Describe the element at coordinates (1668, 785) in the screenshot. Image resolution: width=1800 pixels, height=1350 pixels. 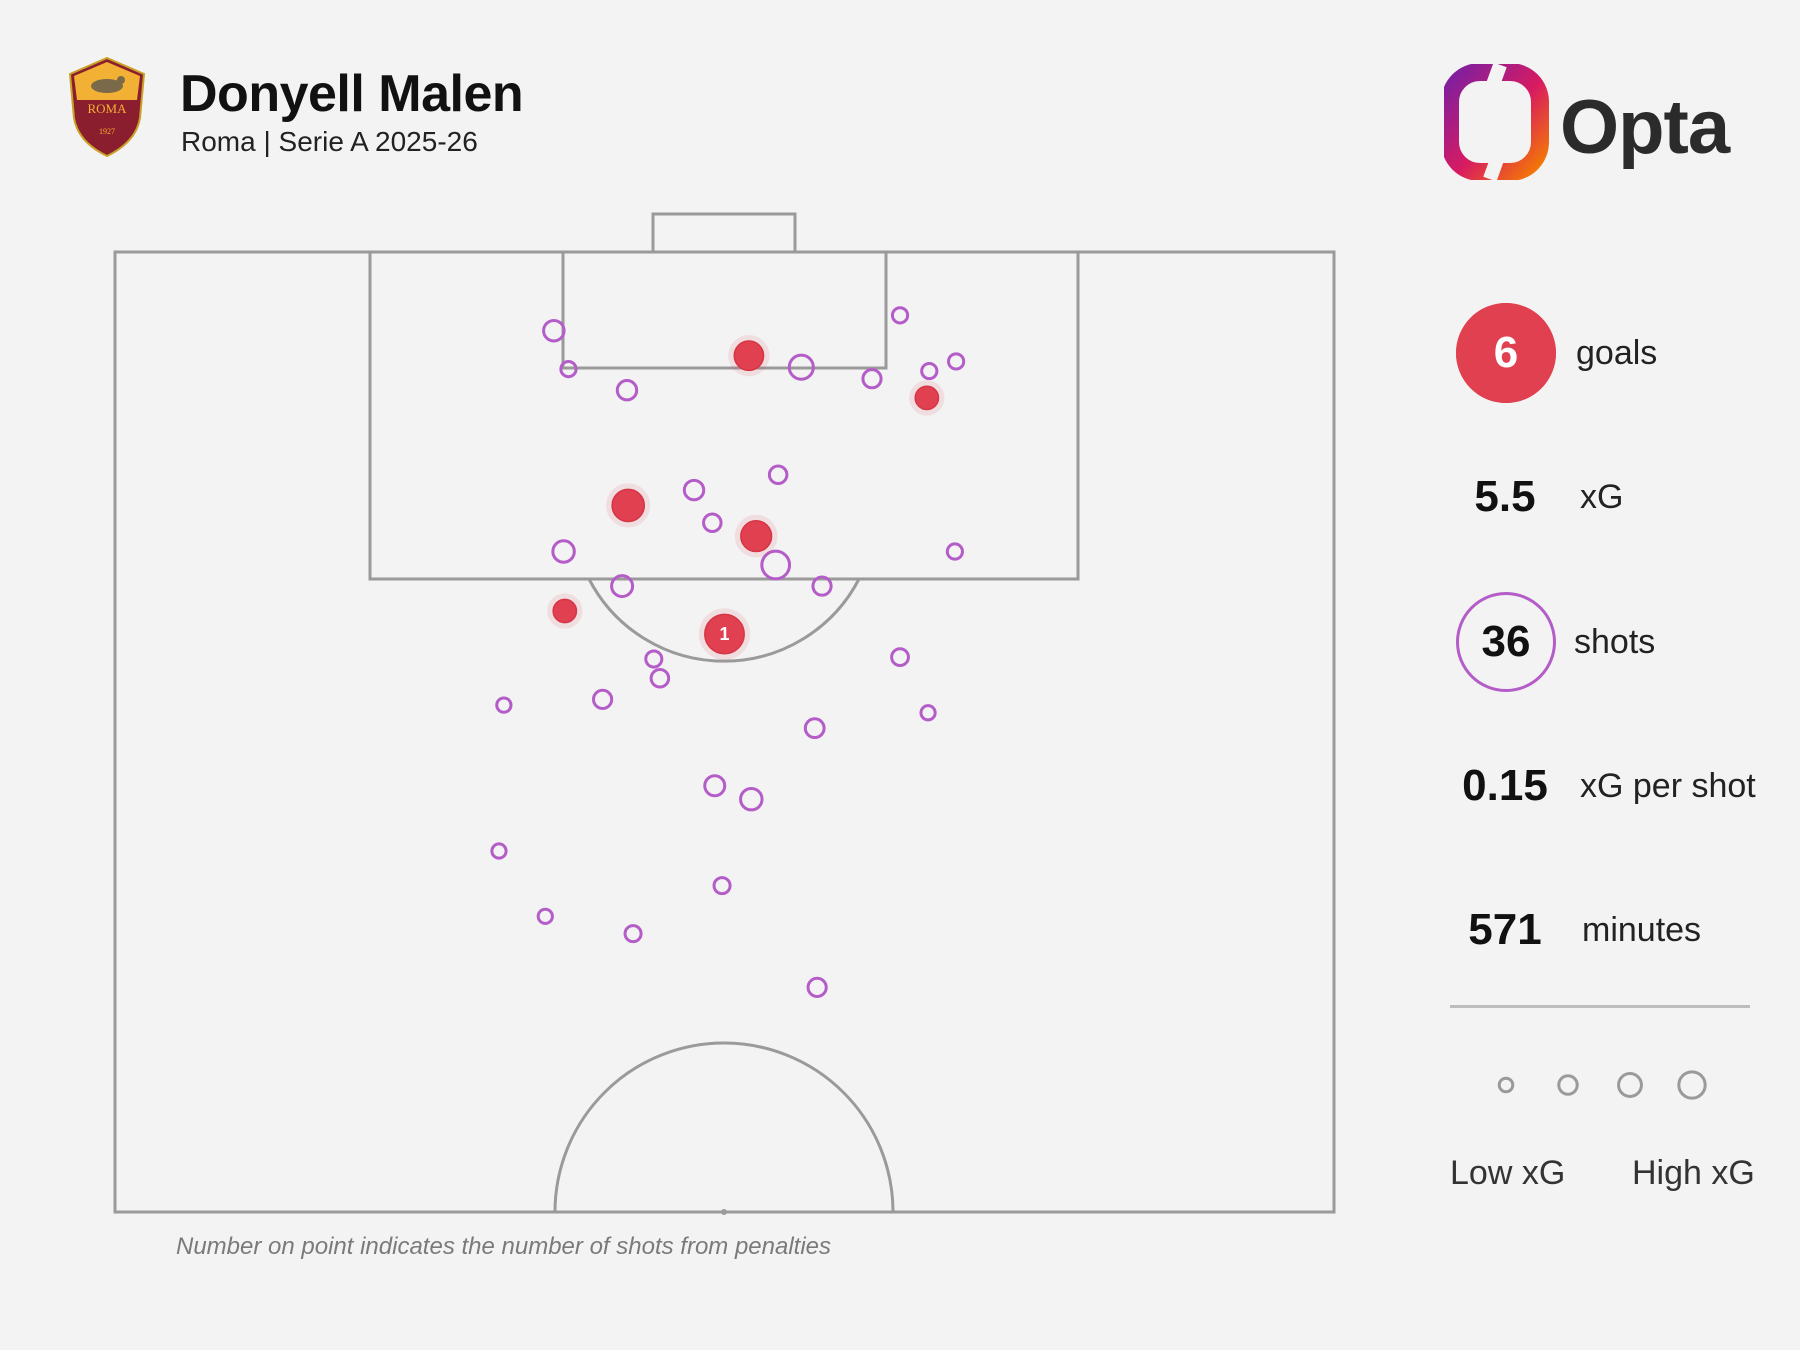
I see `xg-per-shot-label: xG per shot` at that location.